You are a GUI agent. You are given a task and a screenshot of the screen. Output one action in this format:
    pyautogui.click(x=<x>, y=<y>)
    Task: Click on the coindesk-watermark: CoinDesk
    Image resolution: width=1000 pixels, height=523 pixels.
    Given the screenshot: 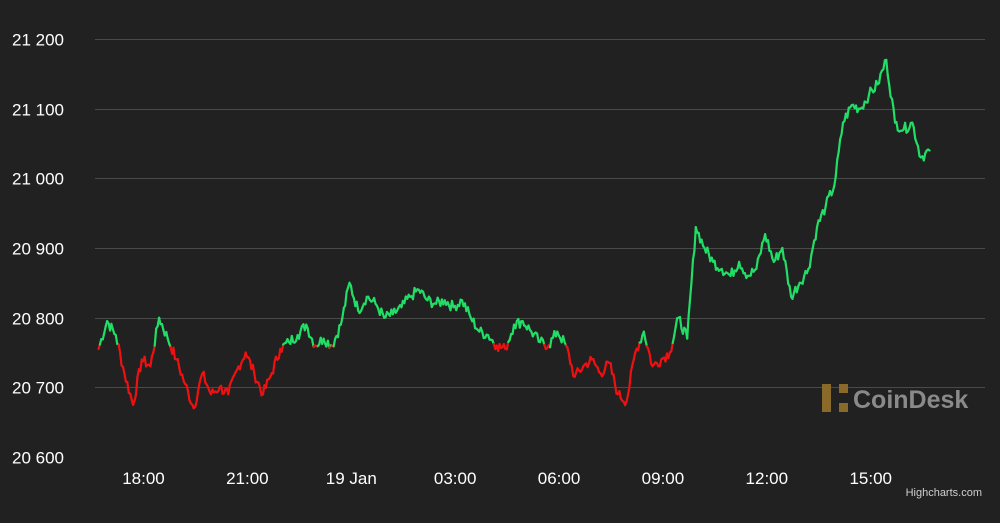 What is the action you would take?
    pyautogui.click(x=895, y=399)
    